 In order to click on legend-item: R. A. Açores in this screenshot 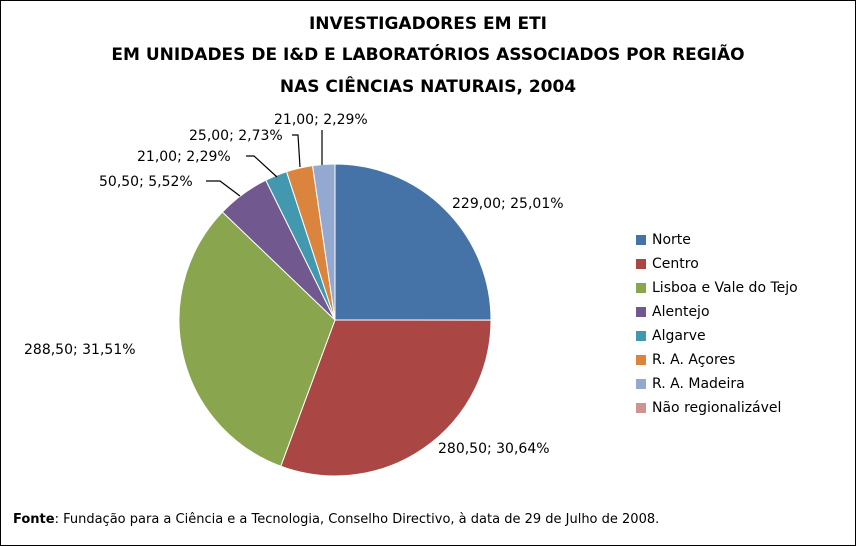, I will do `click(717, 360)`.